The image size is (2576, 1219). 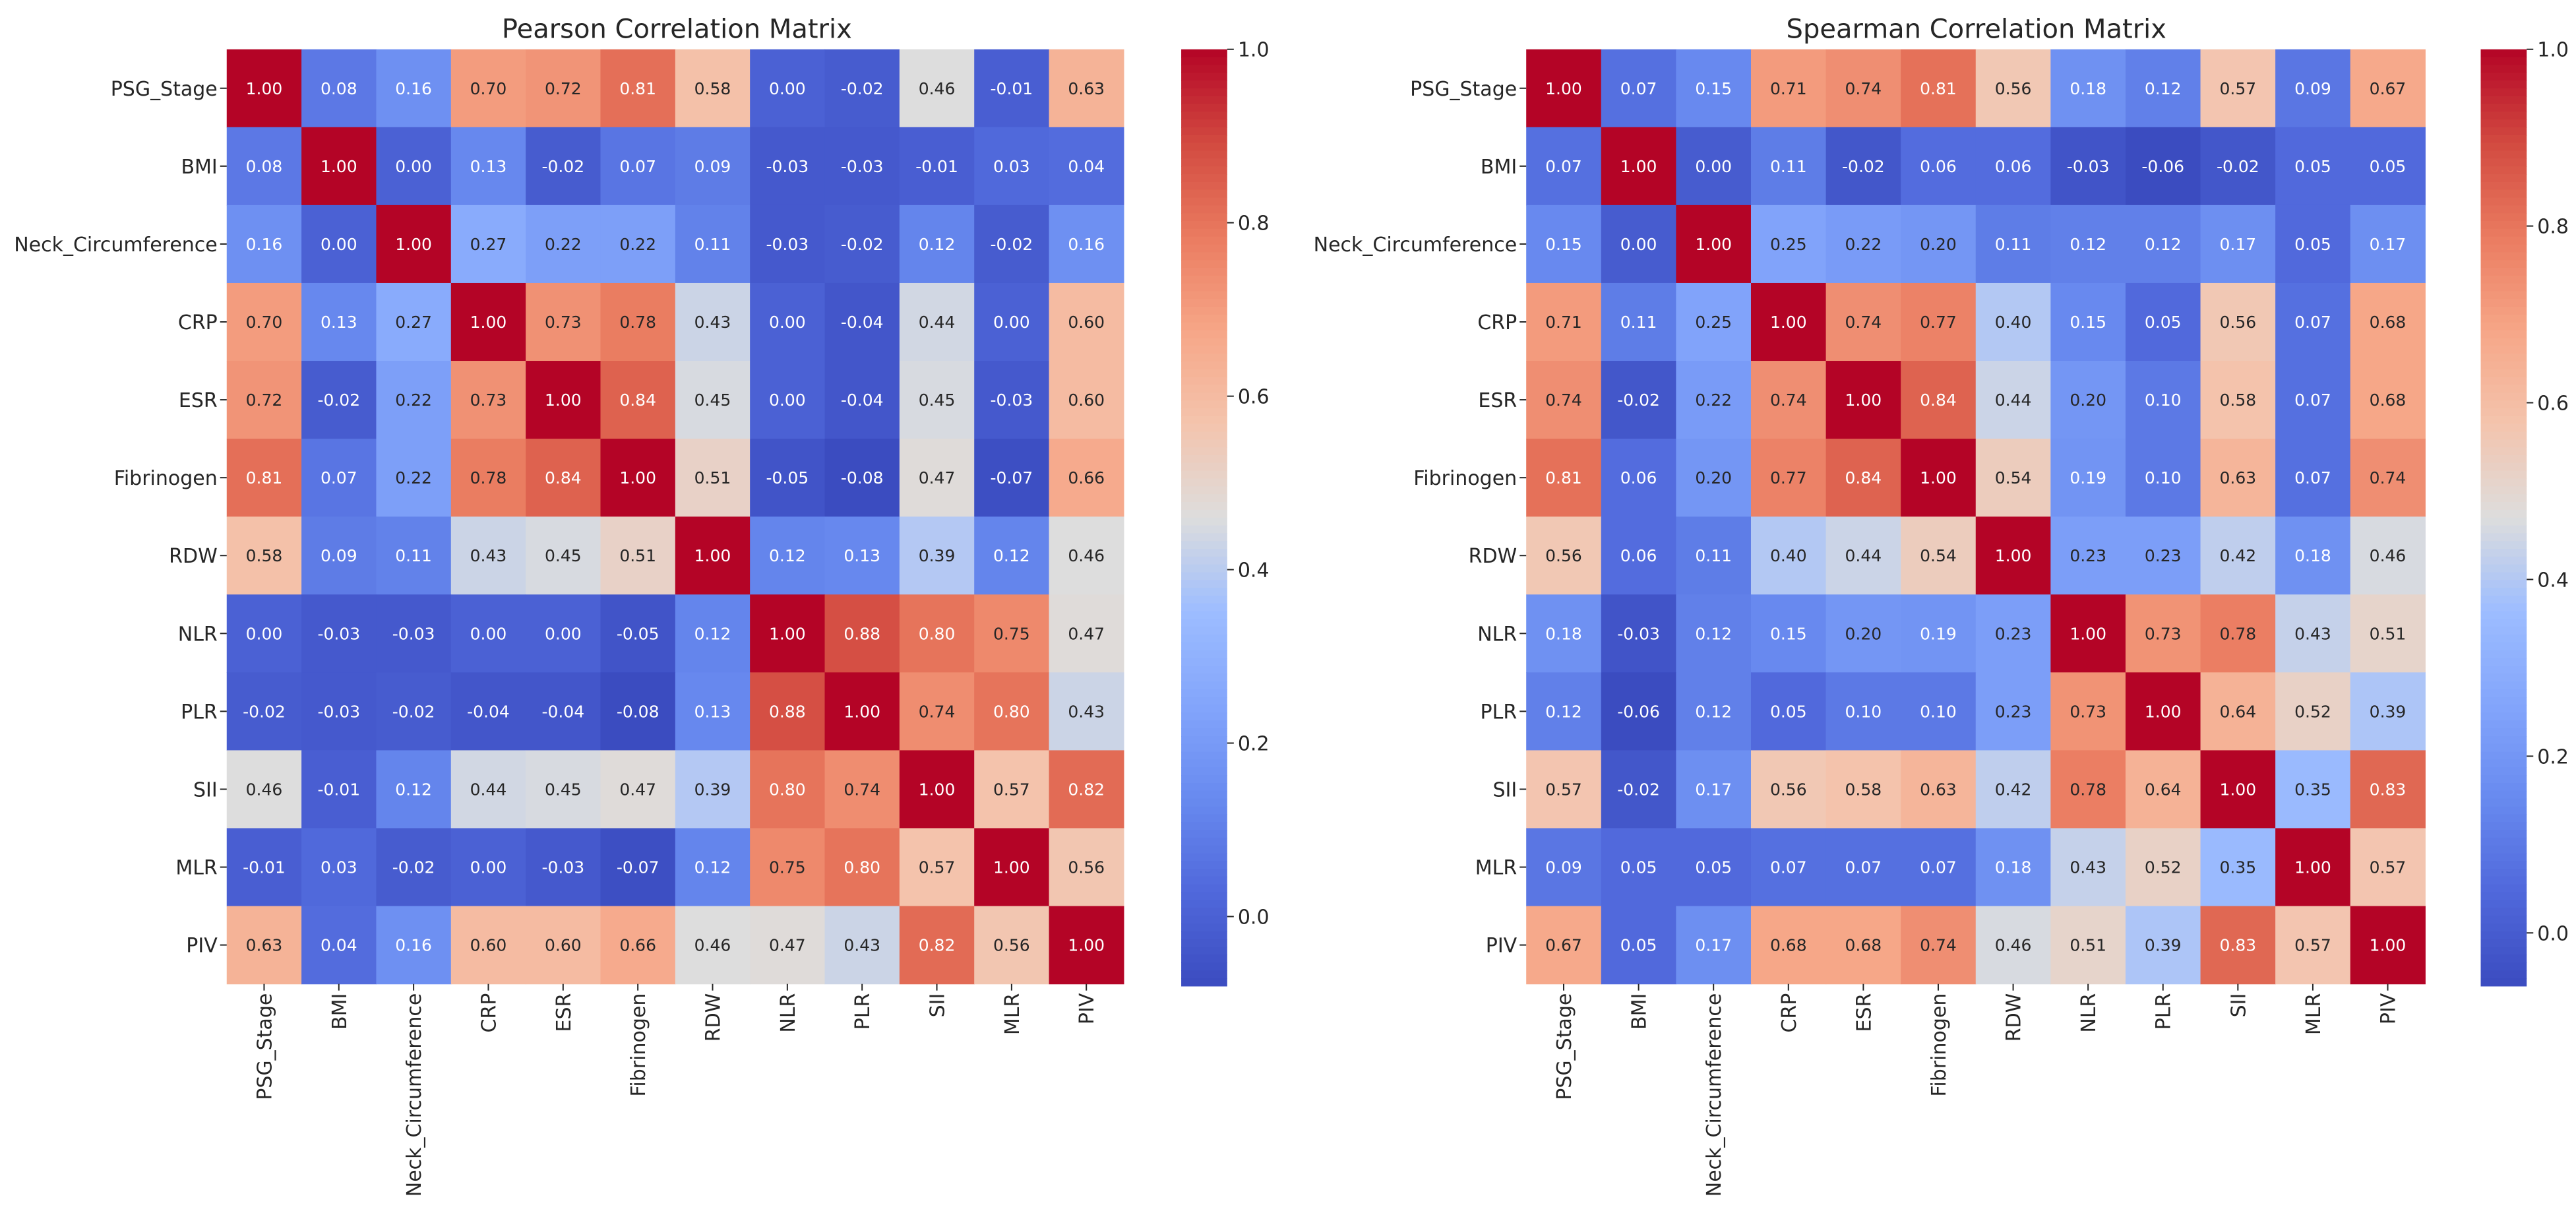 What do you see at coordinates (2313, 1014) in the screenshot?
I see `x-tick-label: MLR` at bounding box center [2313, 1014].